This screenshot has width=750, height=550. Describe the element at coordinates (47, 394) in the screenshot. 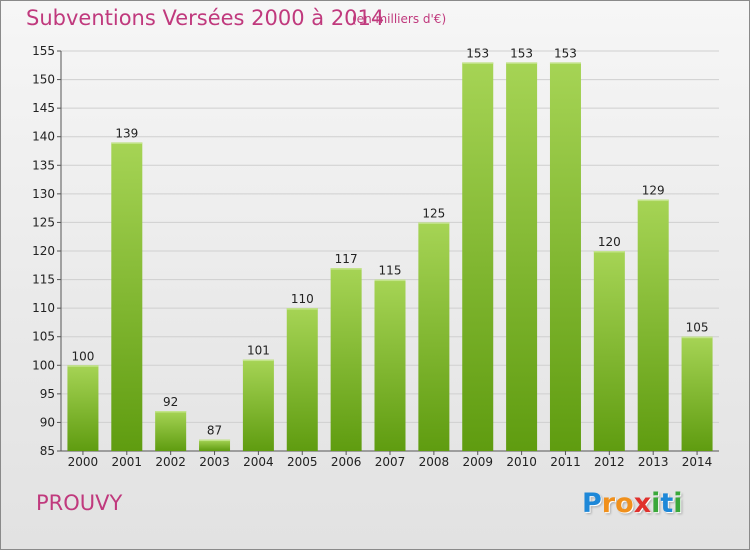

I see `y-tick-label: 95` at that location.